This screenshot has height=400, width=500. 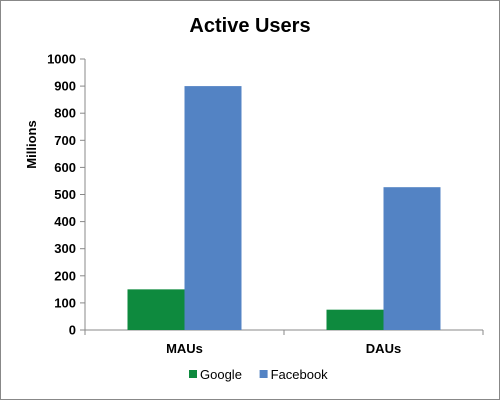 I want to click on y-tick-label: 100, so click(x=65, y=302).